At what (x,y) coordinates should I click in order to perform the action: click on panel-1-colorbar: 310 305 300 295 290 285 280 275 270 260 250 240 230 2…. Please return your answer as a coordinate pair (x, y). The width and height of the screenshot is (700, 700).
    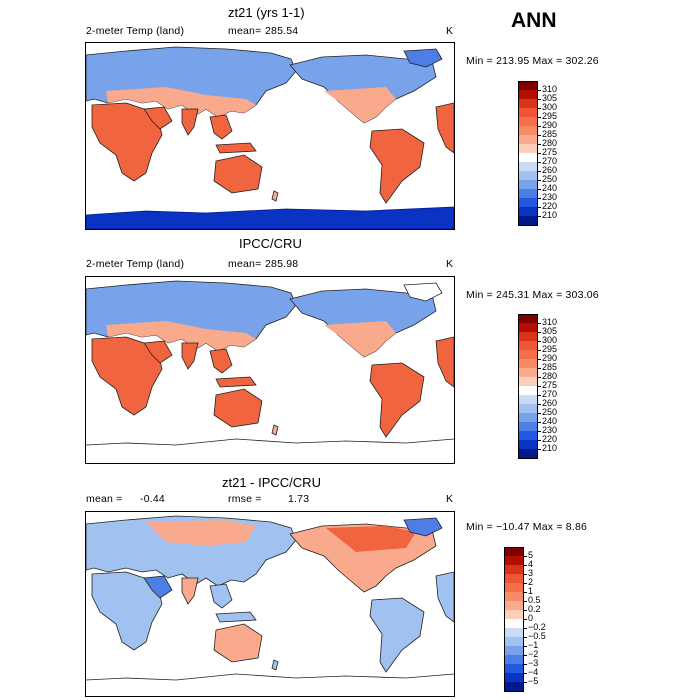
    Looking at the image, I should click on (548, 153).